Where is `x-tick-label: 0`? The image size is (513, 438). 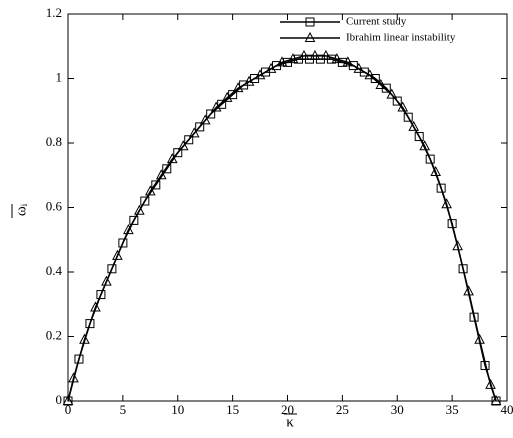 x-tick-label: 0 is located at coordinates (68, 409).